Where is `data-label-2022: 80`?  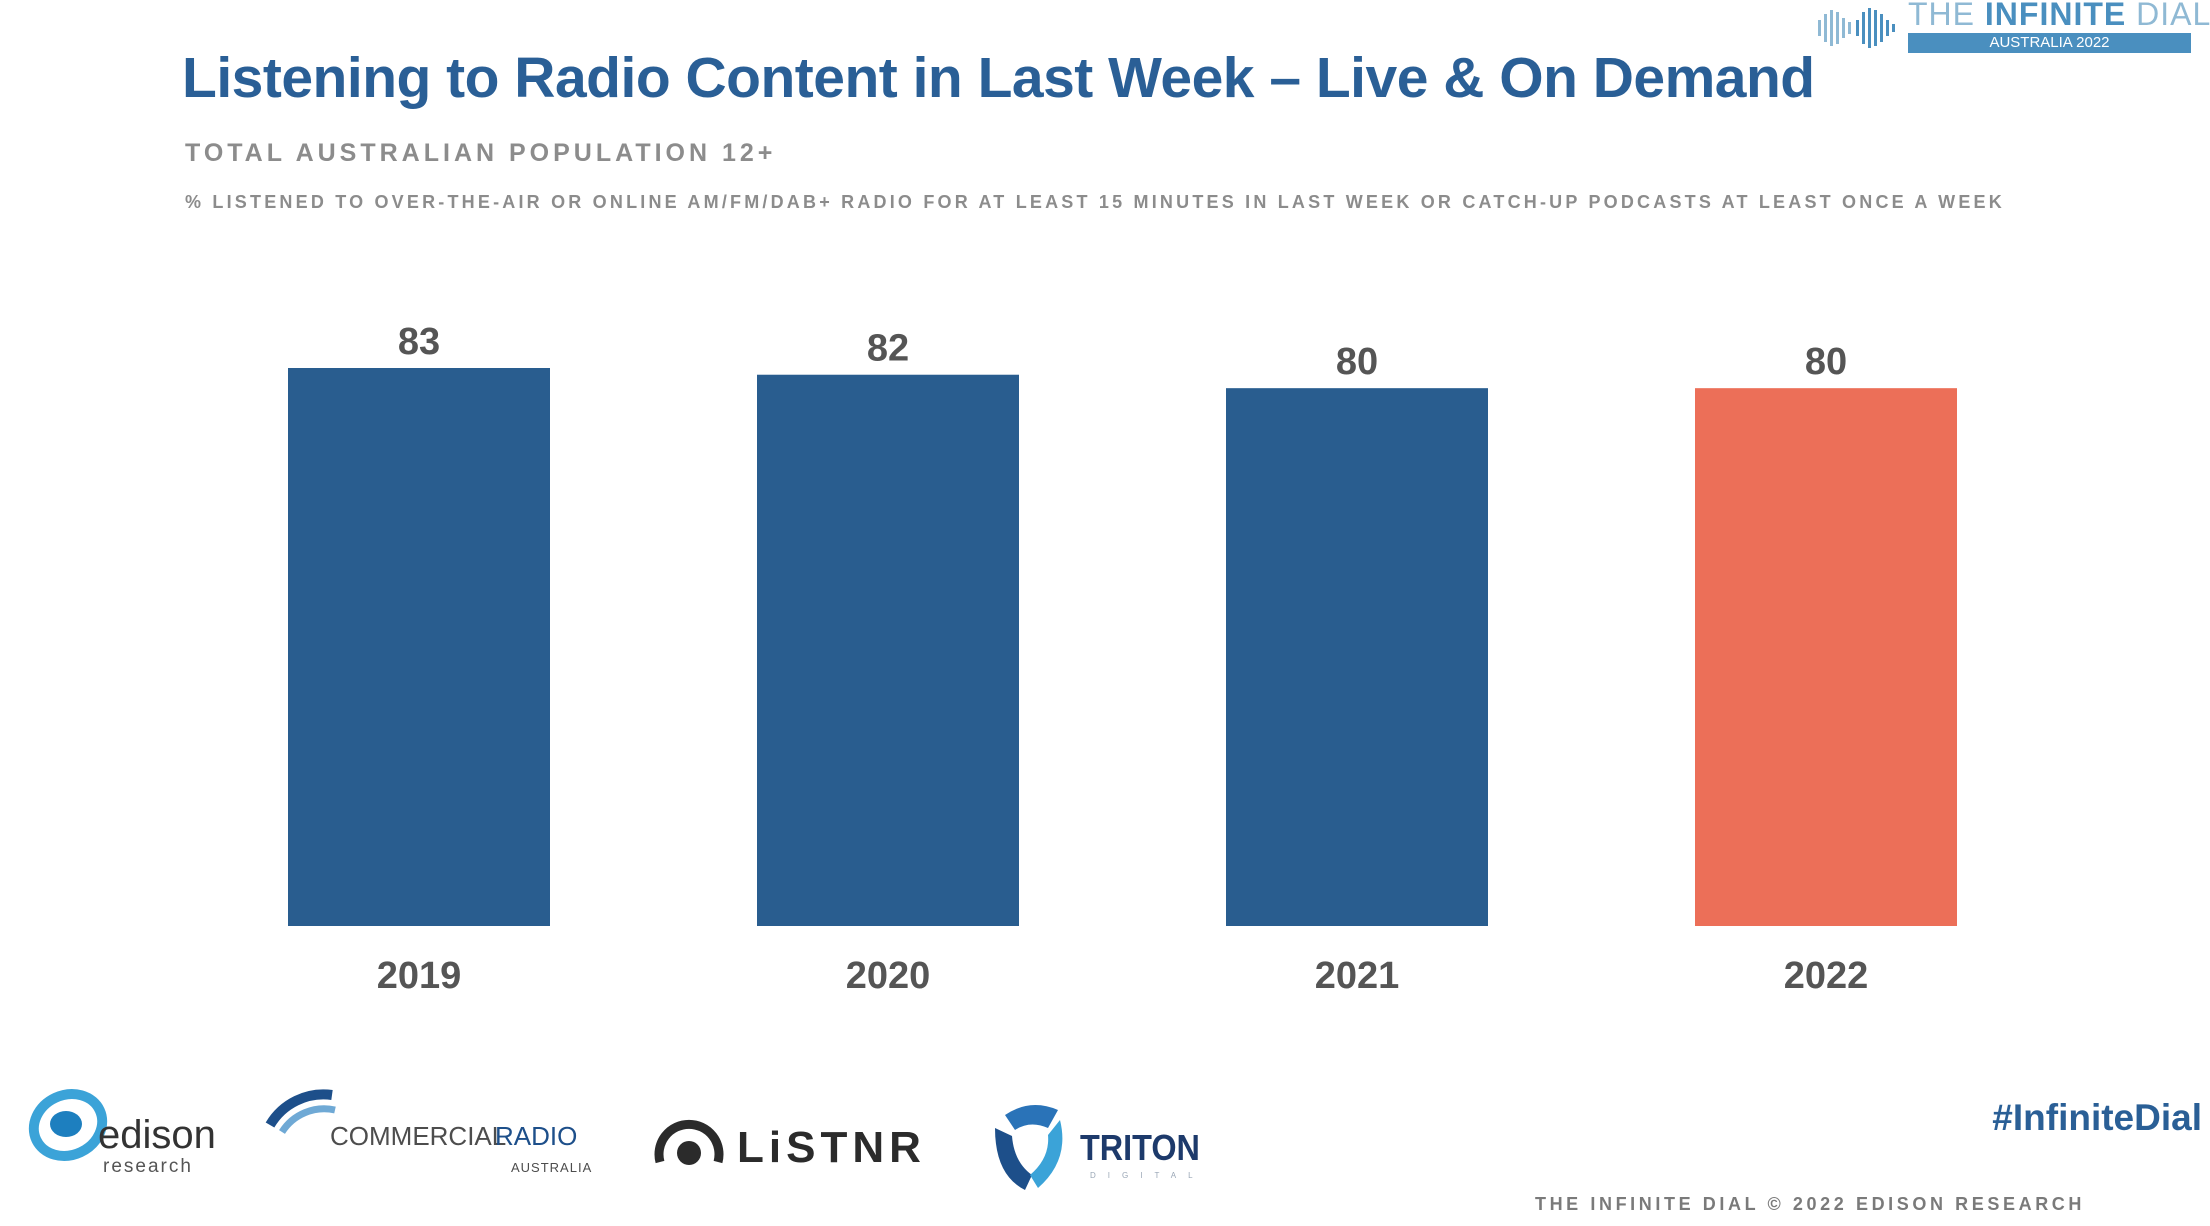 data-label-2022: 80 is located at coordinates (1826, 362).